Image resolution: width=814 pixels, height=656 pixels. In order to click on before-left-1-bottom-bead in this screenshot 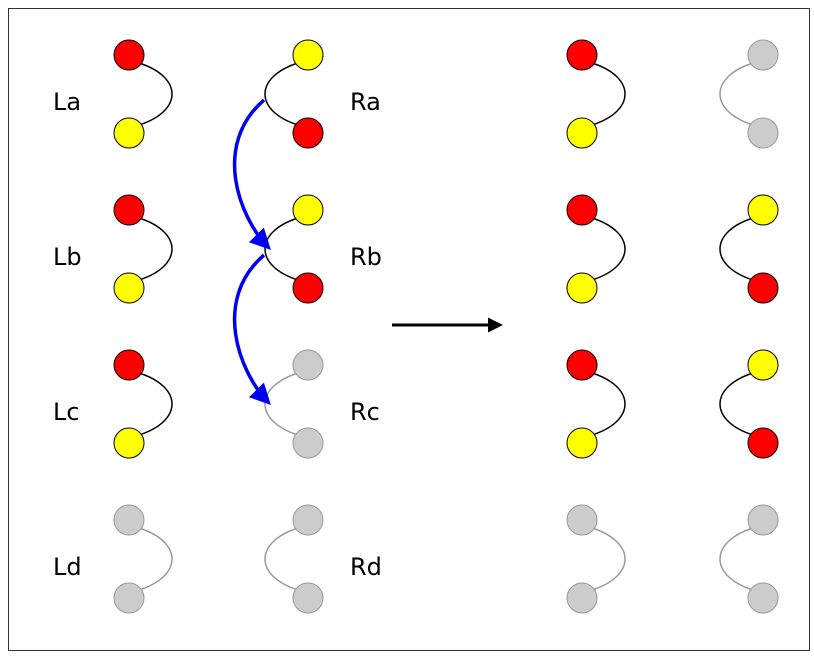, I will do `click(129, 288)`.